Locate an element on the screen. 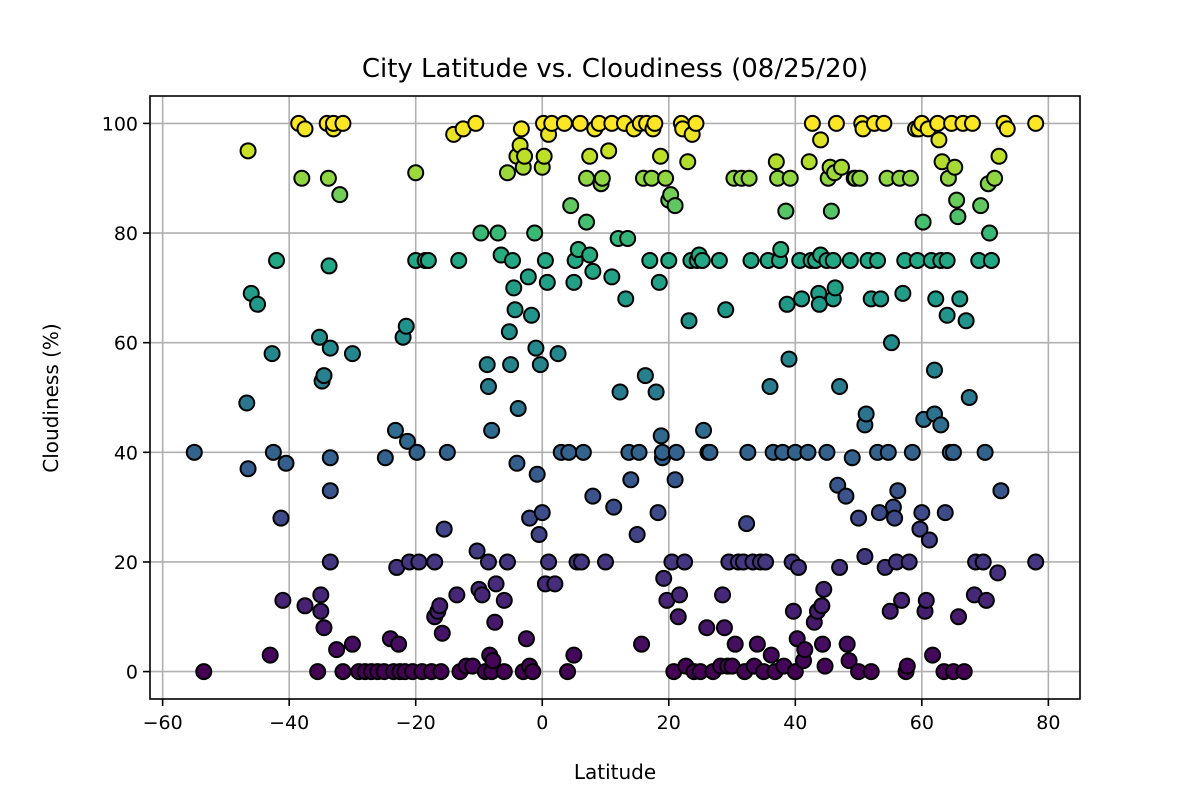  y-tick-label: 100 is located at coordinates (120, 124).